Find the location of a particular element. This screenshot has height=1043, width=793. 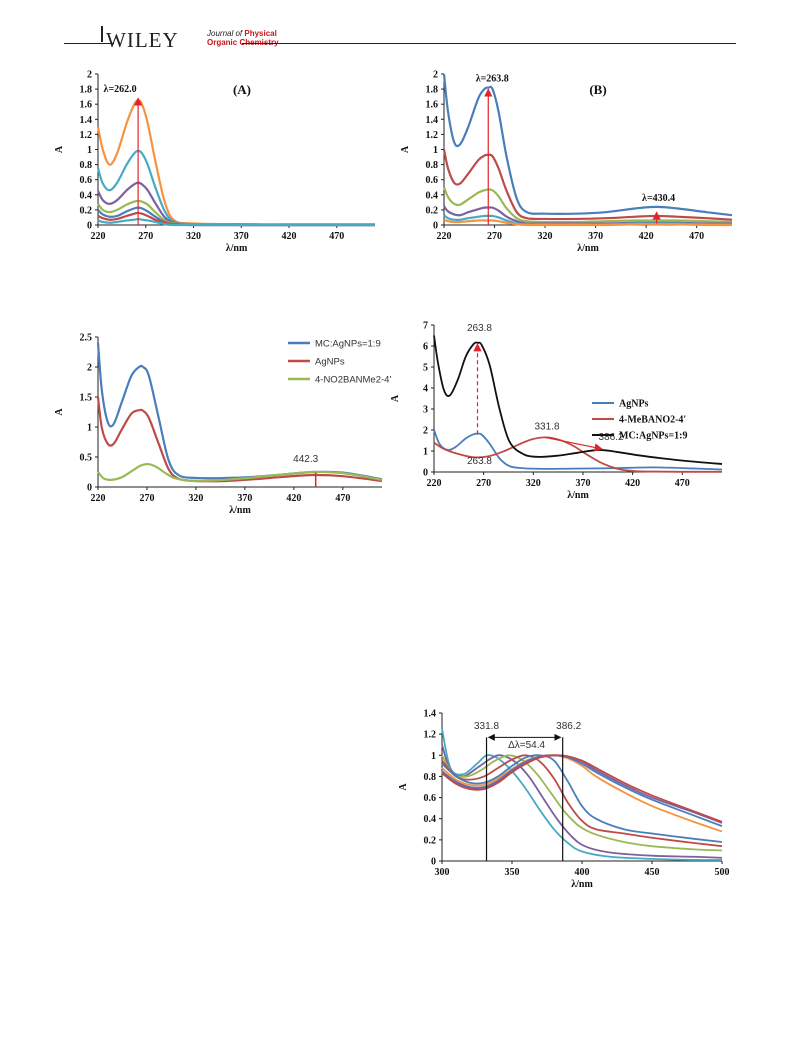

peak-annotation-right: 386.2 is located at coordinates (568, 726).